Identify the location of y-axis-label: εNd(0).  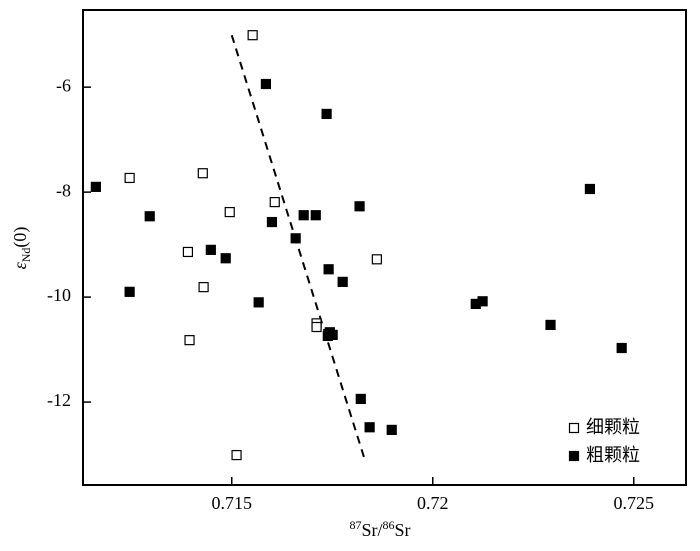
(21, 248).